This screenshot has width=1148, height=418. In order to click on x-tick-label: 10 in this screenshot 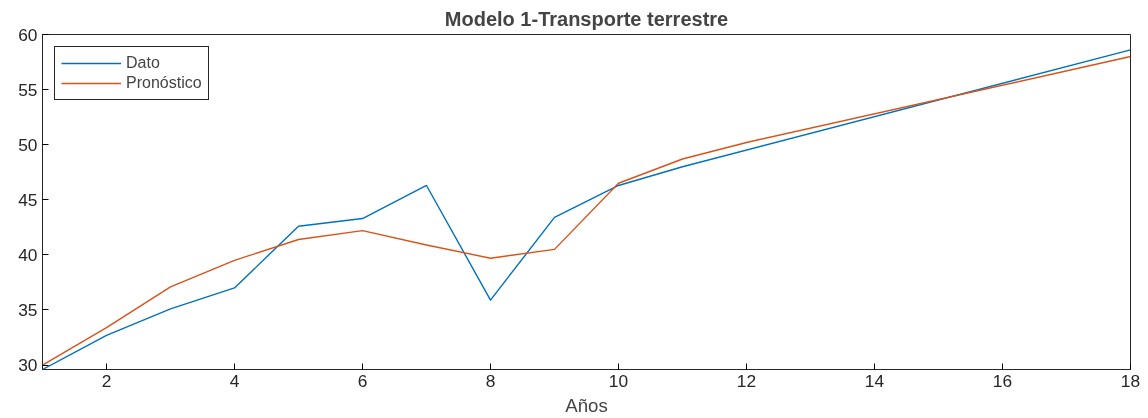, I will do `click(618, 380)`.